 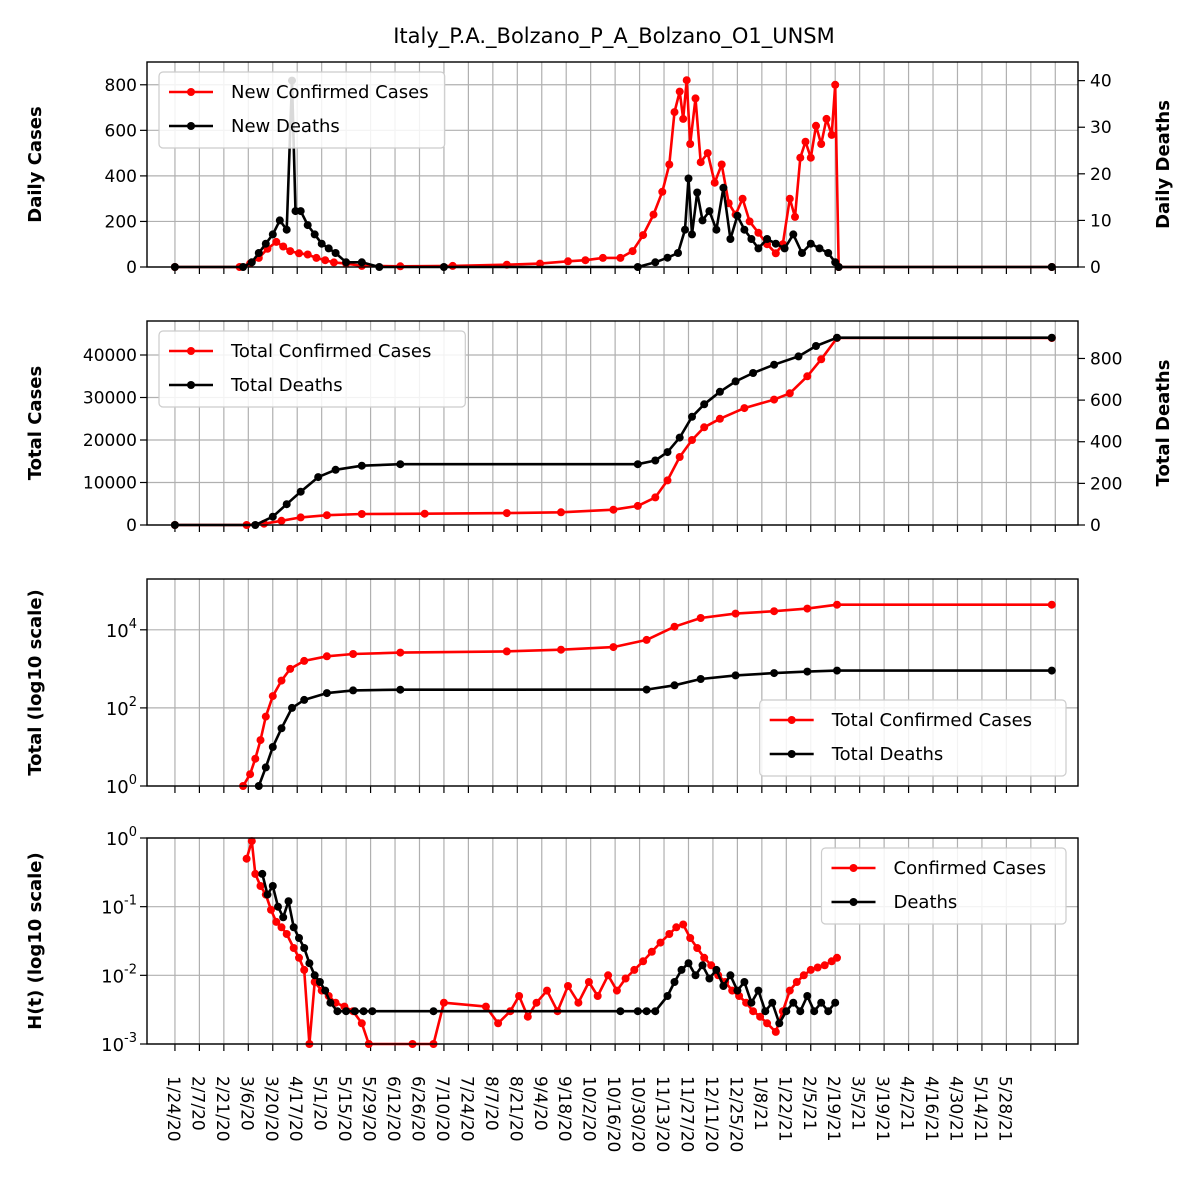 I want to click on x-tick-label: 5/1/20, so click(x=320, y=1103).